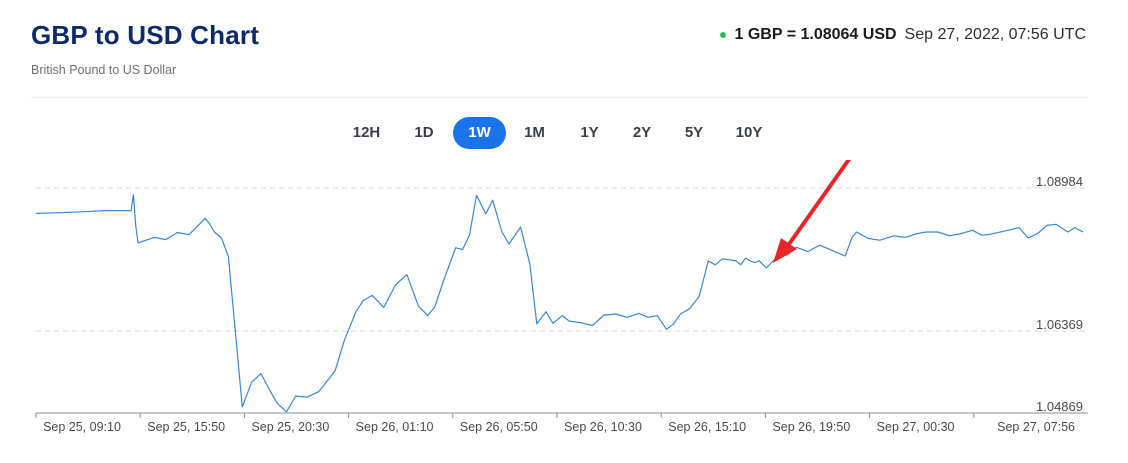 The width and height of the screenshot is (1128, 463). Describe the element at coordinates (749, 133) in the screenshot. I see `tab-10y: 10Y` at that location.